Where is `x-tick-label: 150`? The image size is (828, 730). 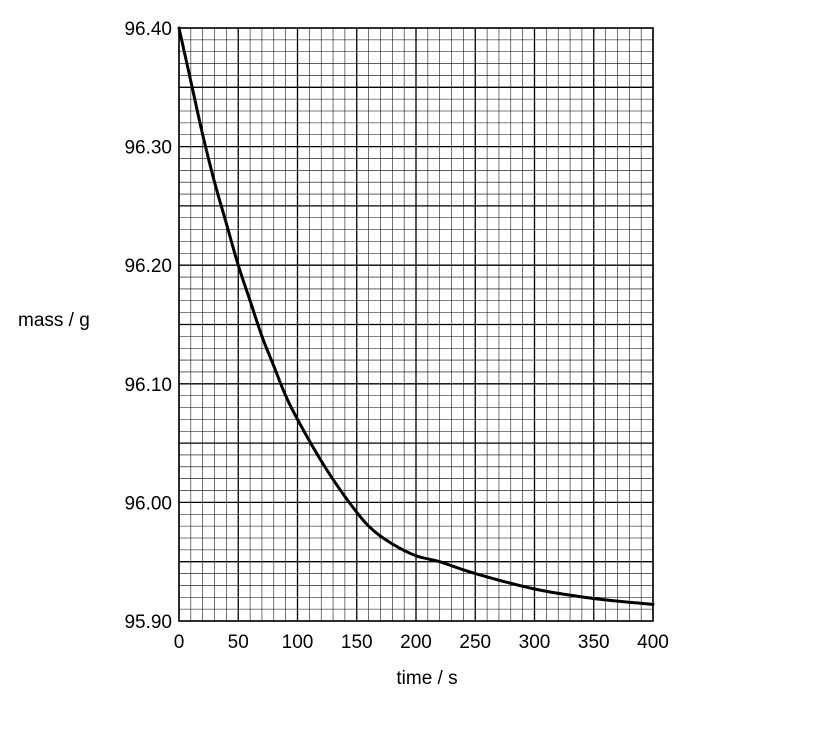
x-tick-label: 150 is located at coordinates (357, 642).